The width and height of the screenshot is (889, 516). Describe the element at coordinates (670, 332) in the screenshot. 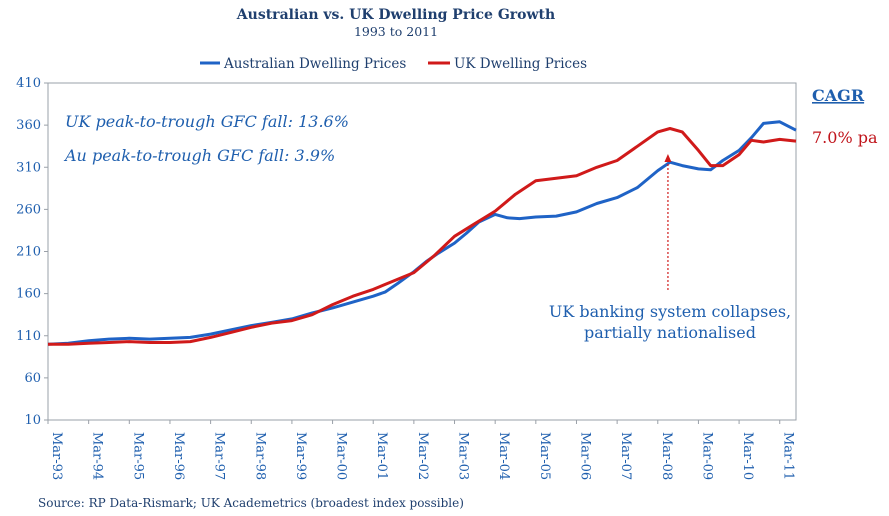

I see `event-annotation-line2: partially nationalised` at that location.